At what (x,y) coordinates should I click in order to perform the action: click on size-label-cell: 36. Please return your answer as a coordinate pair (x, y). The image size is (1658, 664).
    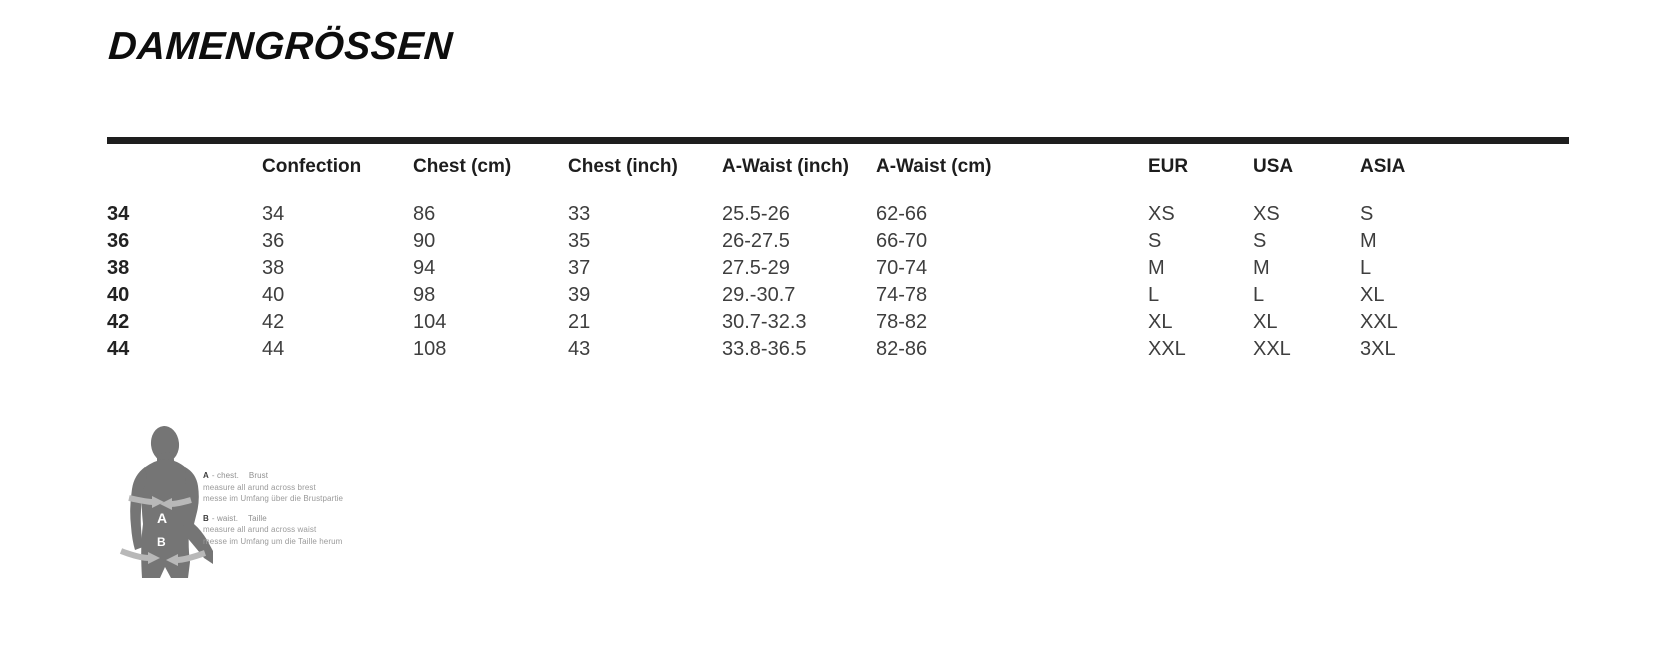
    Looking at the image, I should click on (118, 241).